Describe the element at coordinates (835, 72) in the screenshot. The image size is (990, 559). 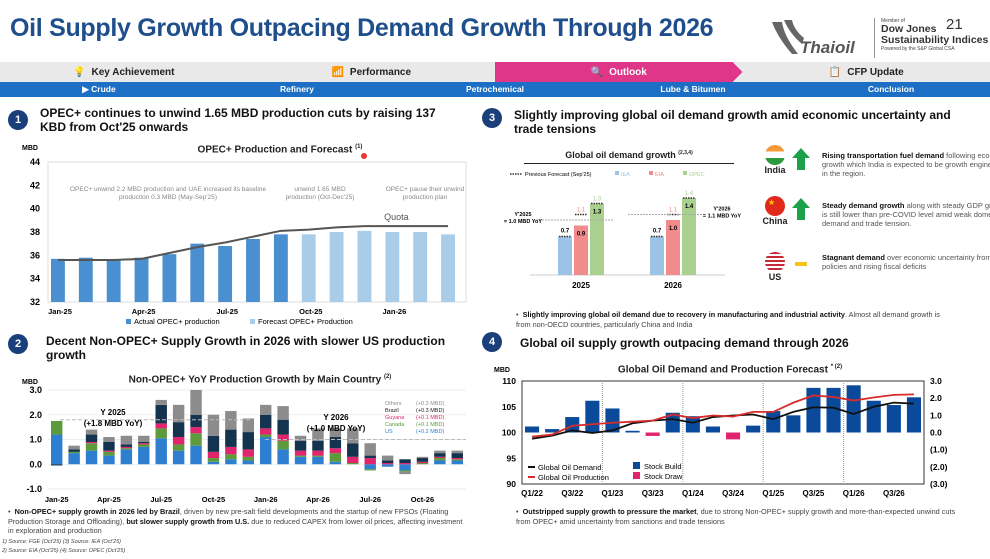
I see `clipboard-icon: 📋` at that location.